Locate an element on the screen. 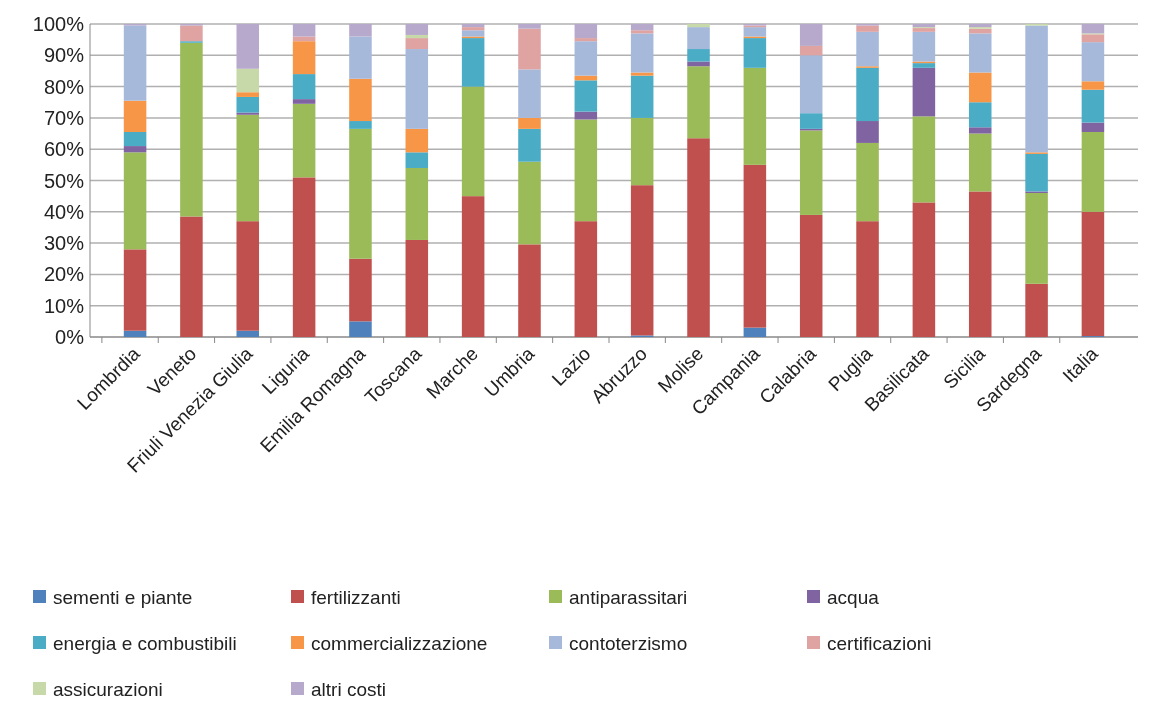  y-tick-label: 100% is located at coordinates (58, 24).